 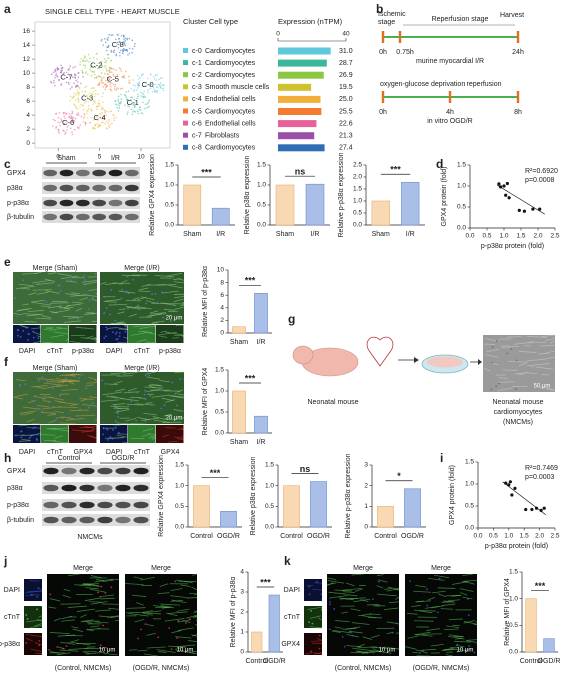 What do you see at coordinates (197, 63) in the screenshot?
I see `cluster-id: c-1` at bounding box center [197, 63].